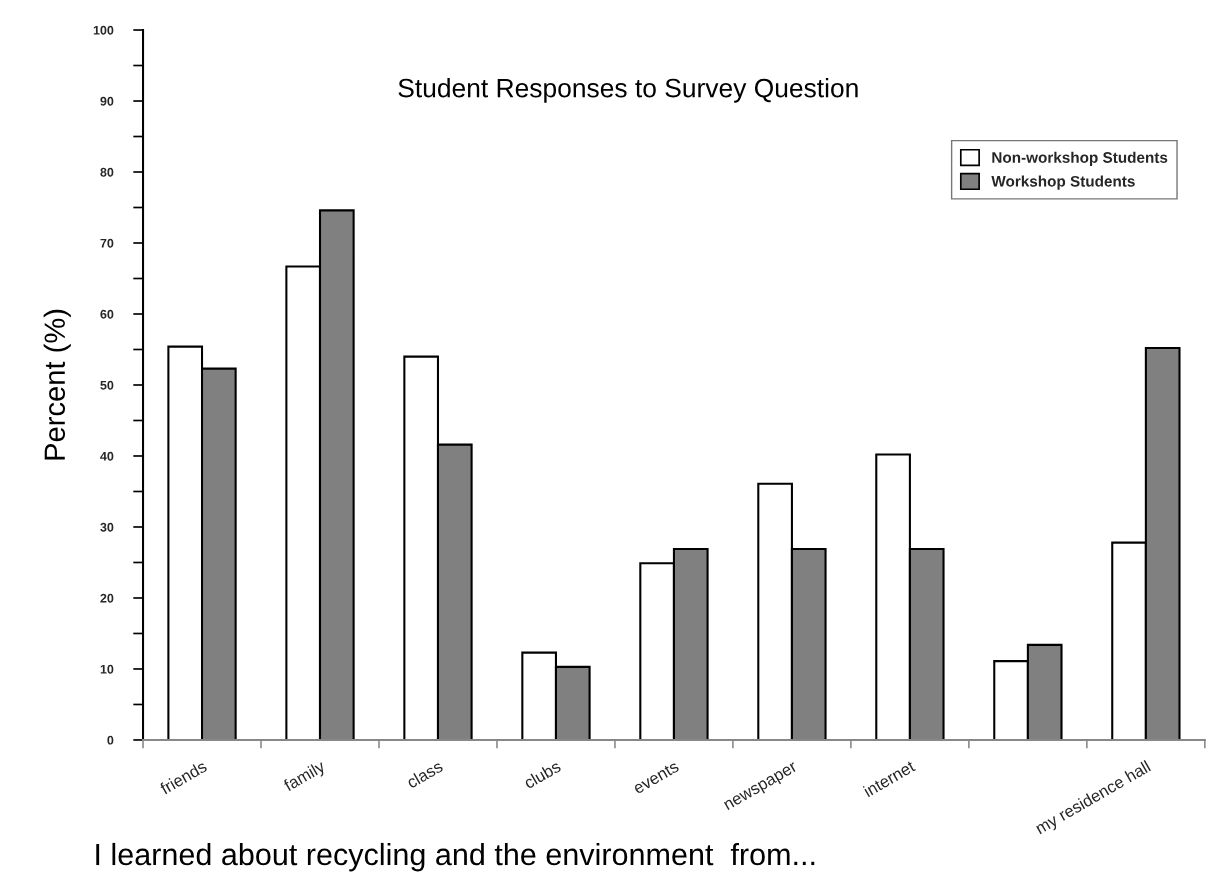 The height and width of the screenshot is (888, 1208). I want to click on y-tick-label: 60, so click(107, 314).